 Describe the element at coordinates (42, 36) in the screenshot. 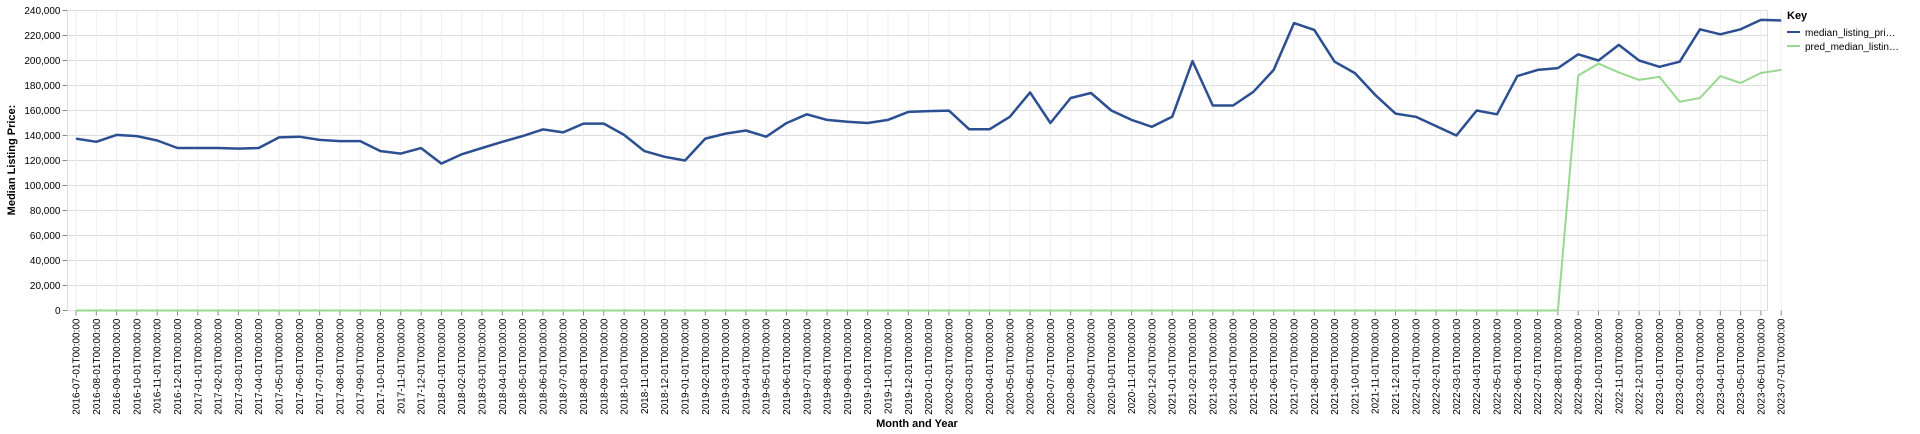

I see `y-tick-label: 220,000` at that location.